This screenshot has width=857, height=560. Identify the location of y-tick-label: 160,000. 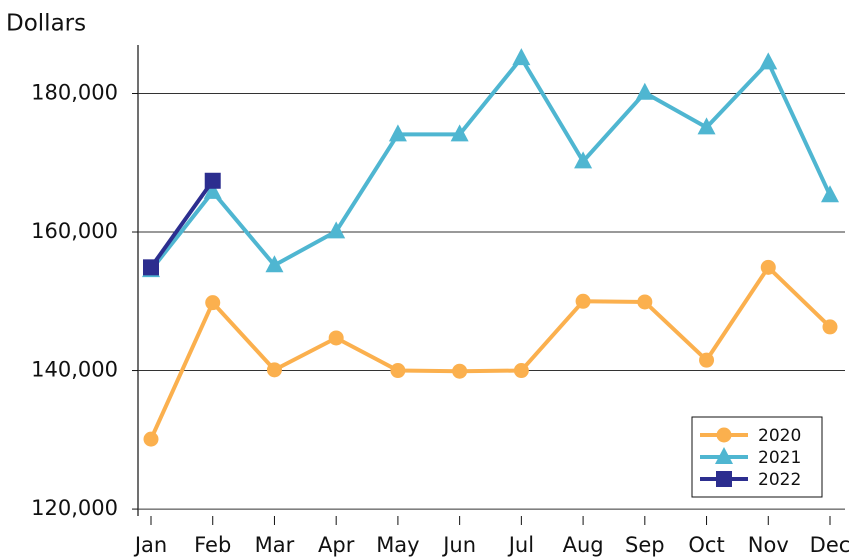
(74, 231).